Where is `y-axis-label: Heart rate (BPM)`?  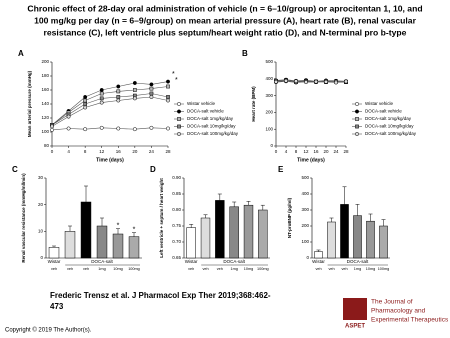 y-axis-label: Heart rate (BPM) is located at coordinates (253, 104).